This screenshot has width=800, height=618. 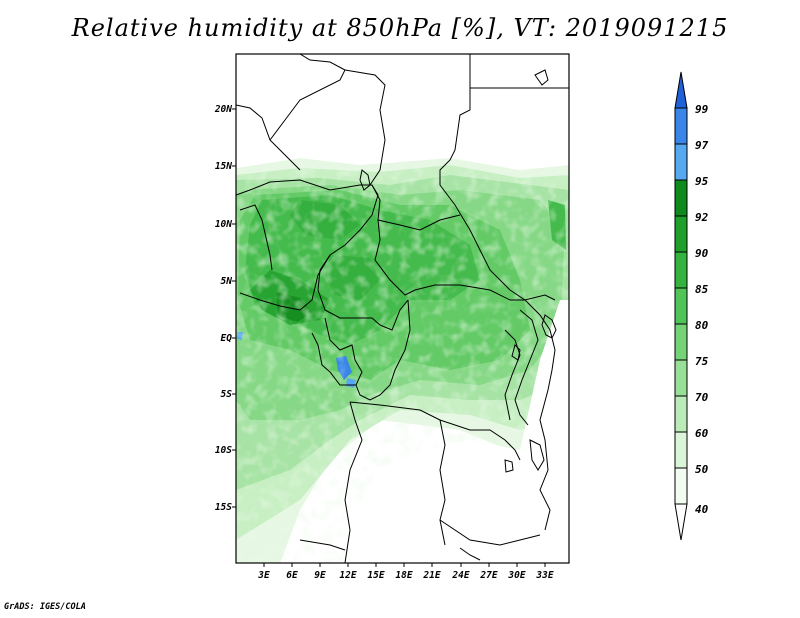 I want to click on lon-label-15e: 15E, so click(x=375, y=575).